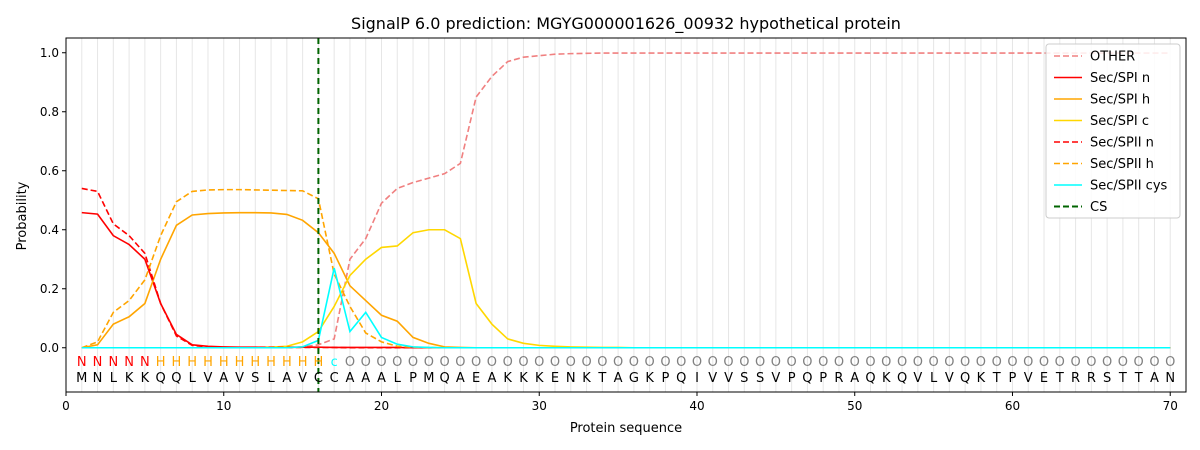 The height and width of the screenshot is (450, 1200). What do you see at coordinates (1120, 78) in the screenshot?
I see `legend-label: Sec/SPI n` at bounding box center [1120, 78].